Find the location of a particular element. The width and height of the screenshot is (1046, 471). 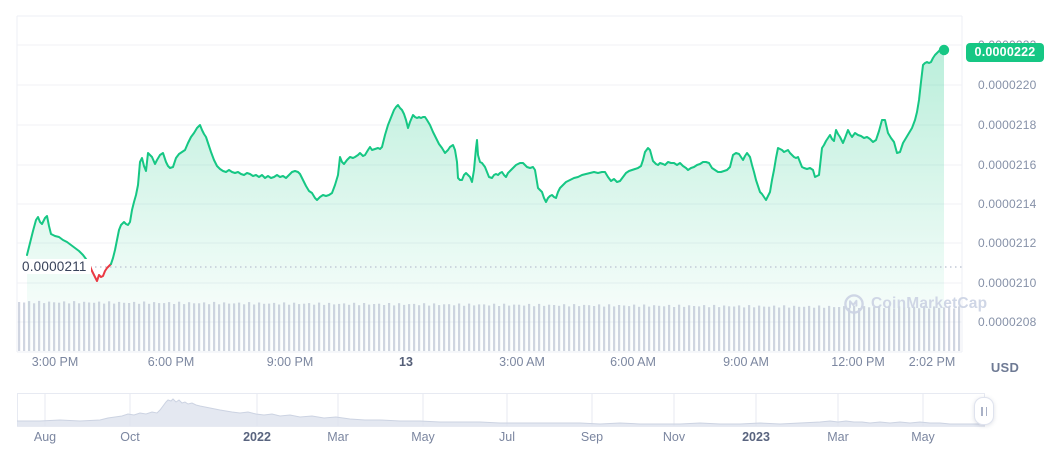

timeline-month-label: Aug is located at coordinates (45, 437).